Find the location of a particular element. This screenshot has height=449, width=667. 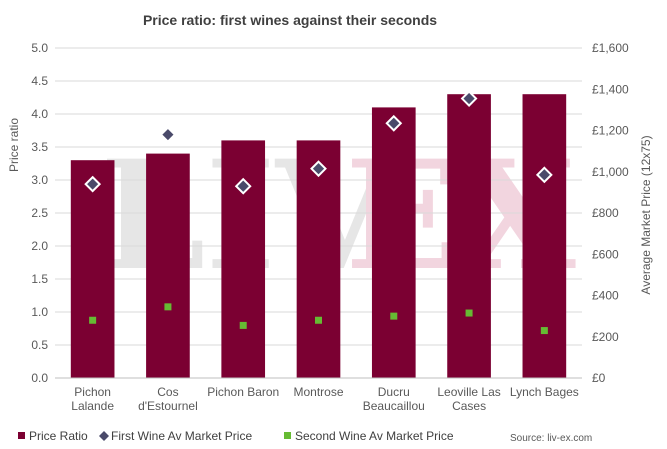

y-tick-label: 3.0 is located at coordinates (39, 180).